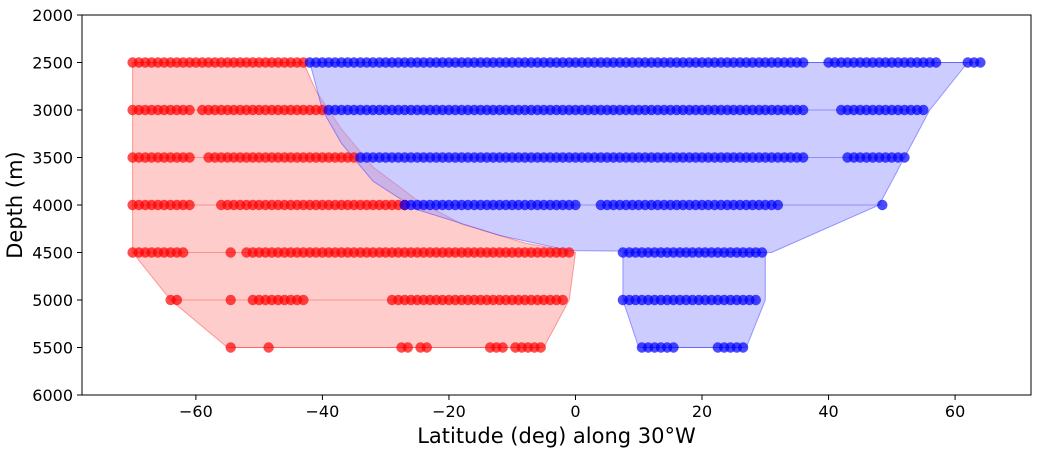 This screenshot has width=1040, height=455. What do you see at coordinates (556, 436) in the screenshot?
I see `x-axis-label: Latitude (deg) along 30°W` at bounding box center [556, 436].